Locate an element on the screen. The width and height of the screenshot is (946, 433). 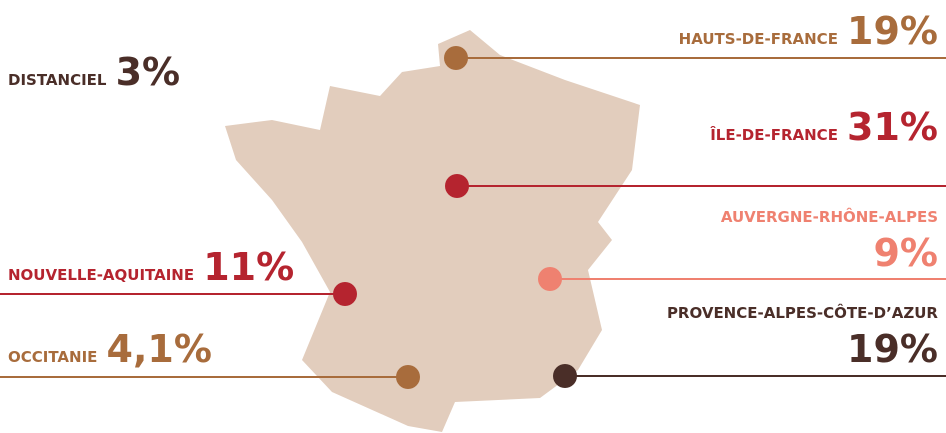
region-label: ÎLE-DE-FRANCE 31% is located at coordinates (824, 127).